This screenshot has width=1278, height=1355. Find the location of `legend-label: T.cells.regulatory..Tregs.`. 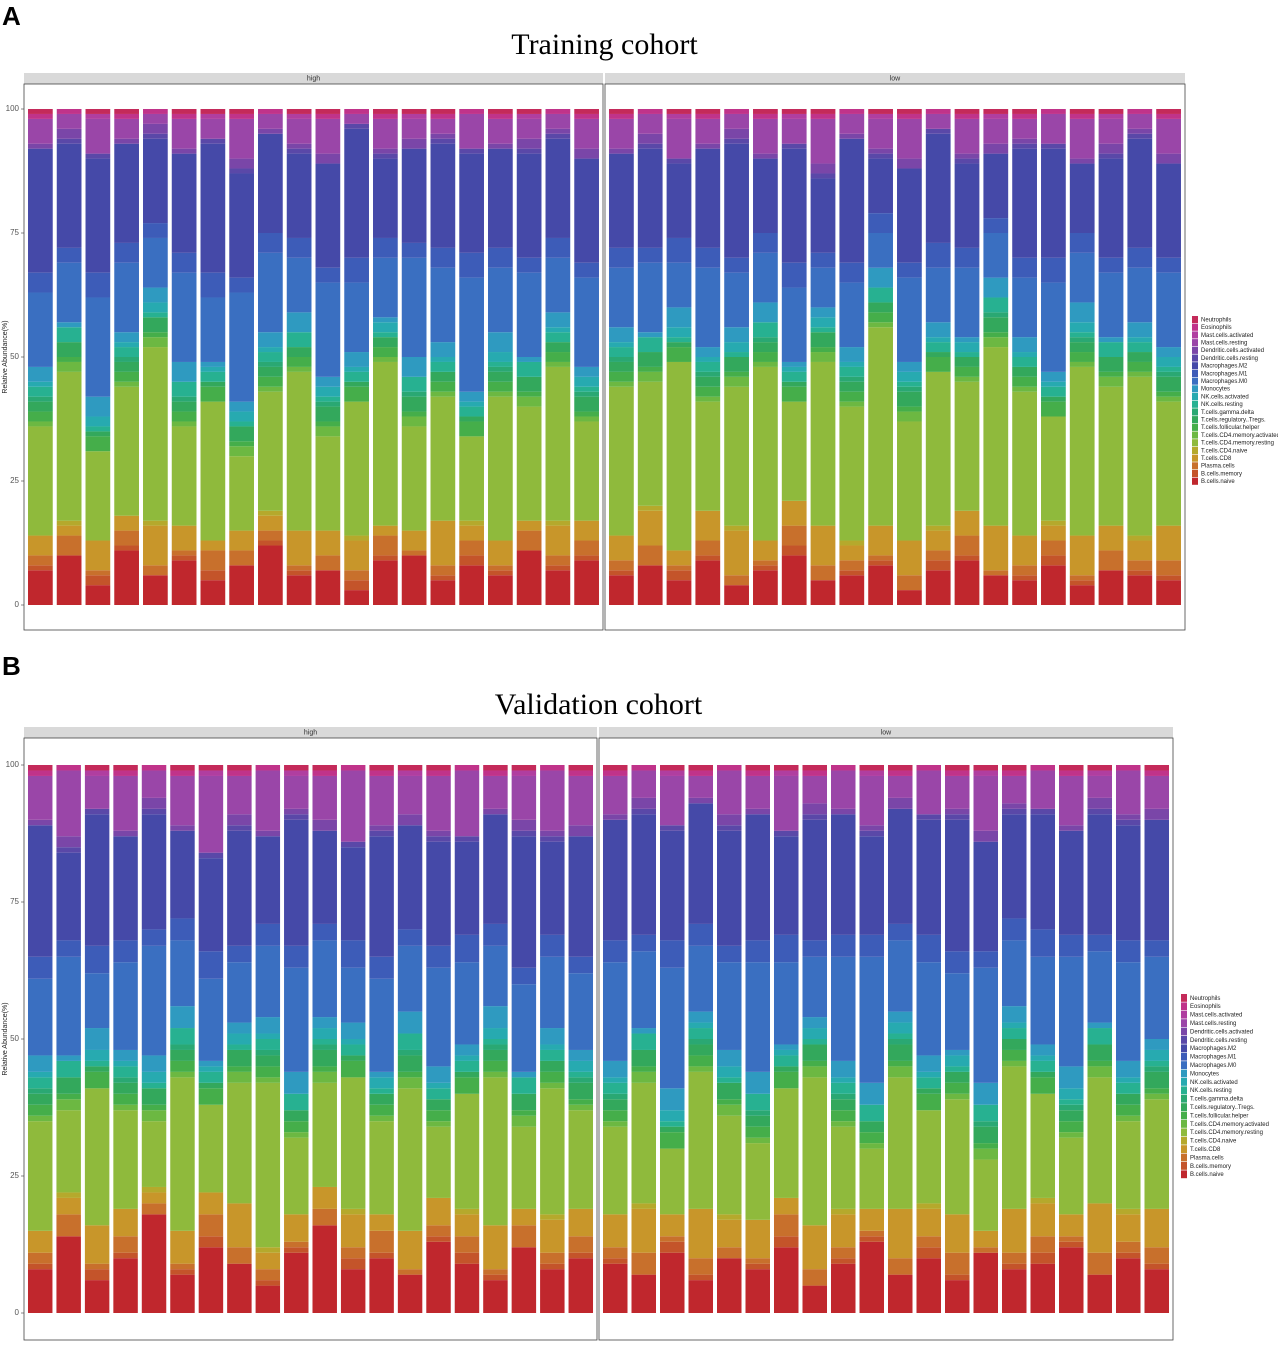

legend-label: T.cells.regulatory..Tregs. is located at coordinates (1233, 421).